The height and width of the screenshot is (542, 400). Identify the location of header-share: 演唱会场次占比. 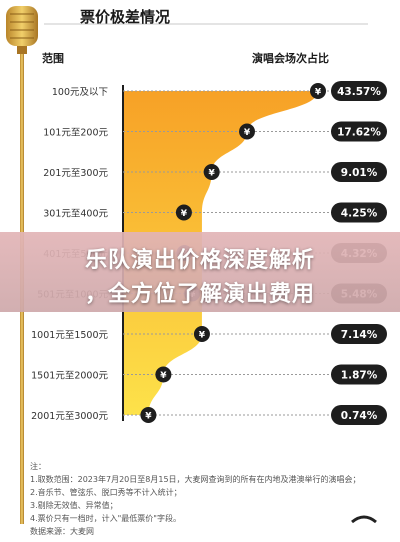
(290, 58).